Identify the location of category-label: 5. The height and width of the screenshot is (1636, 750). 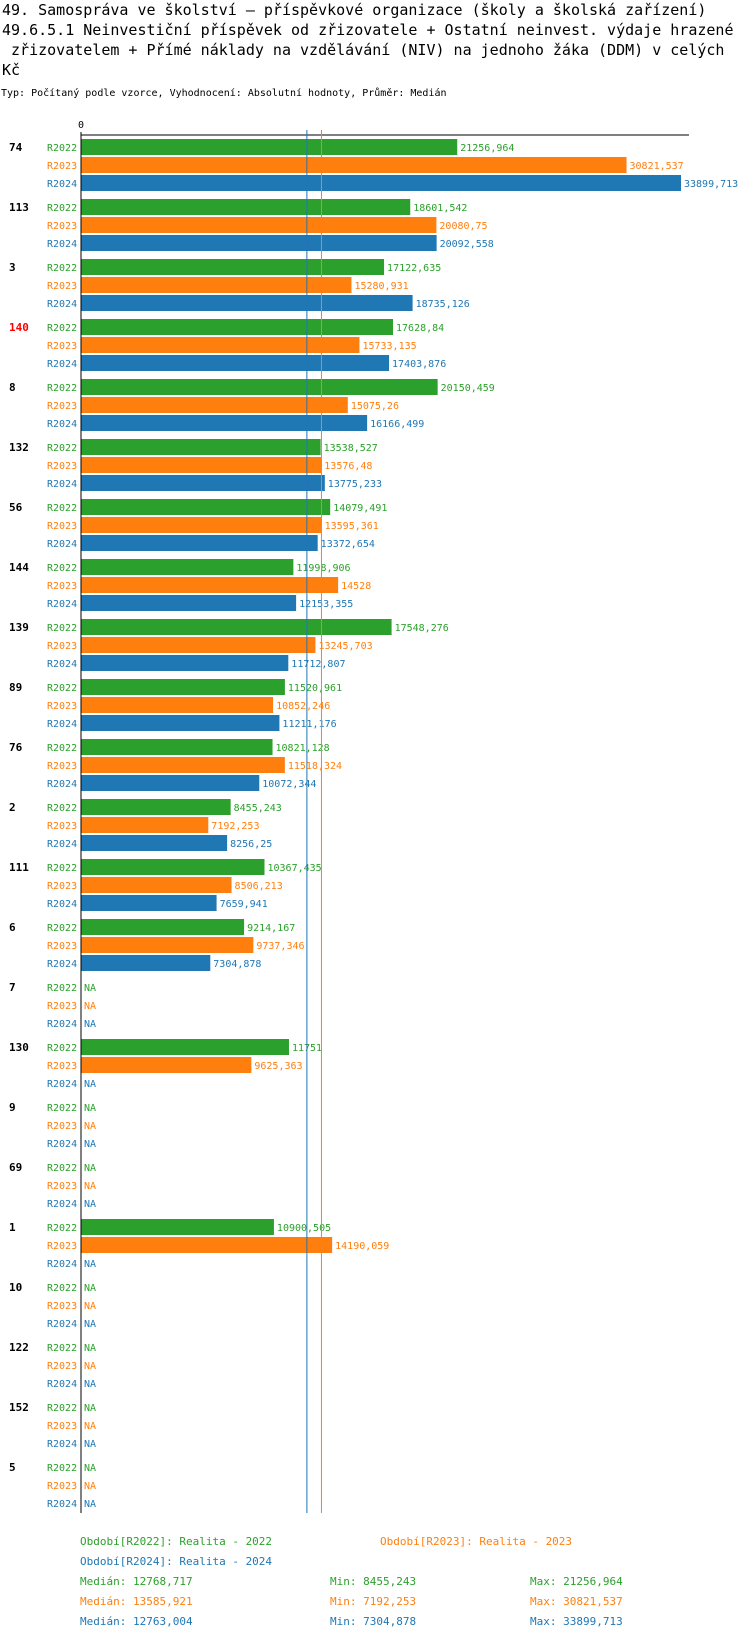
(12, 1467).